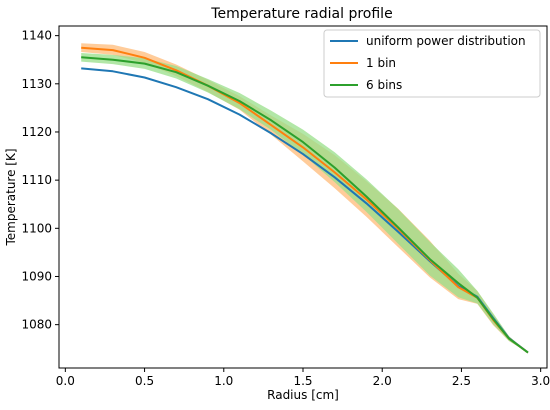  What do you see at coordinates (144, 381) in the screenshot?
I see `x-tick-label: 0.5` at bounding box center [144, 381].